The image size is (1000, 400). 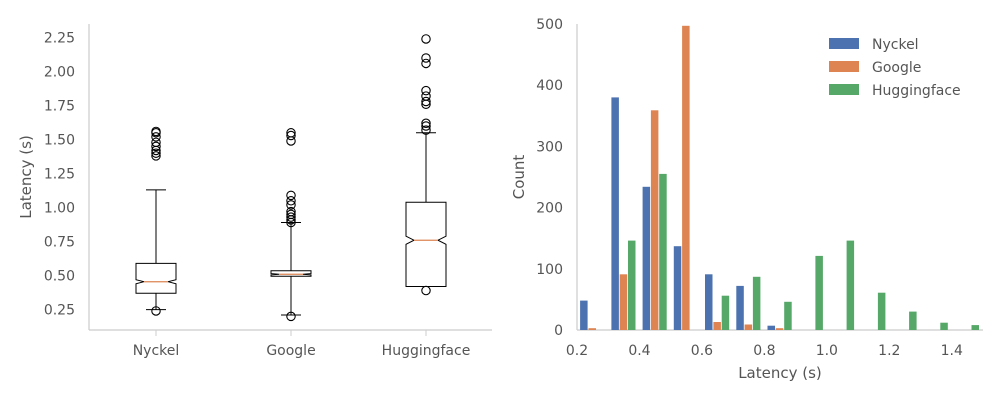 What do you see at coordinates (577, 351) in the screenshot?
I see `hist-x-tick-label: 0.2` at bounding box center [577, 351].